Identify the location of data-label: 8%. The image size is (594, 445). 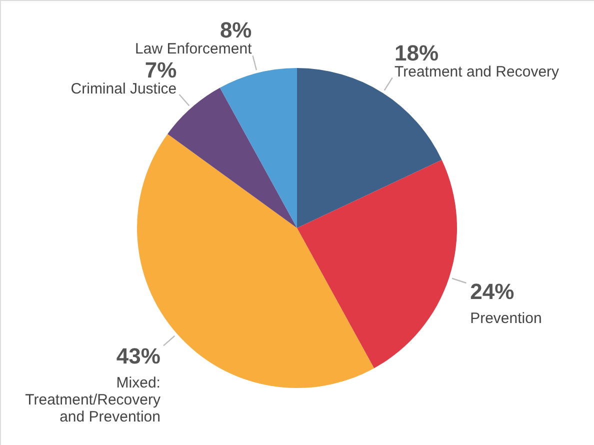
(236, 30).